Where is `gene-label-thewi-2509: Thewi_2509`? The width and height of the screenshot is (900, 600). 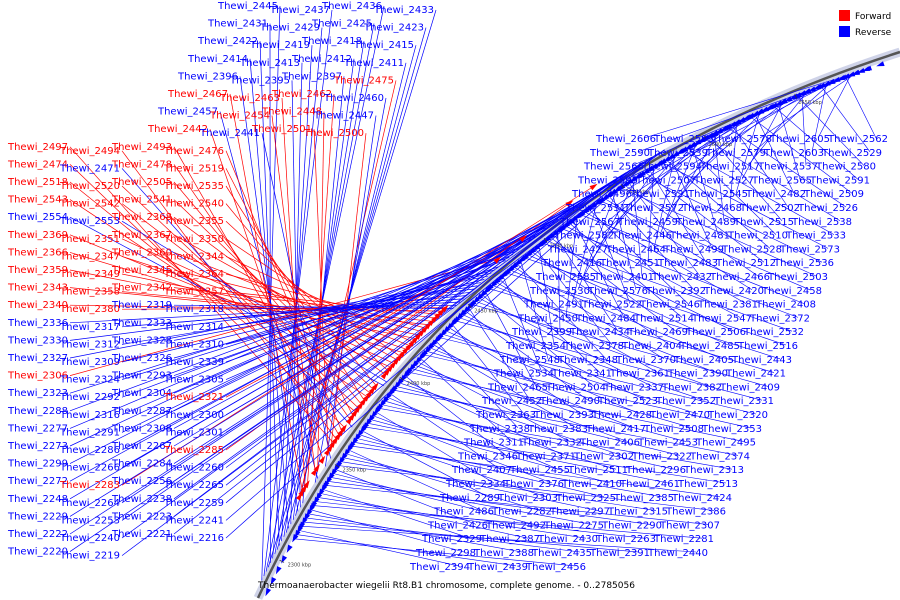
gene-label-thewi-2509: Thewi_2509 is located at coordinates (833, 194).